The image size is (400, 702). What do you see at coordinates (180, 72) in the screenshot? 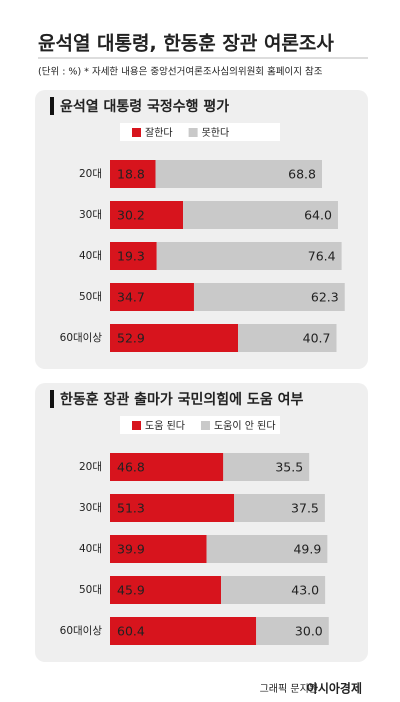
I see `subtitle: (단위 : %) * 자세한 내용은 중앙선거여론조사심의위원회 홈페이지 참조` at bounding box center [180, 72].